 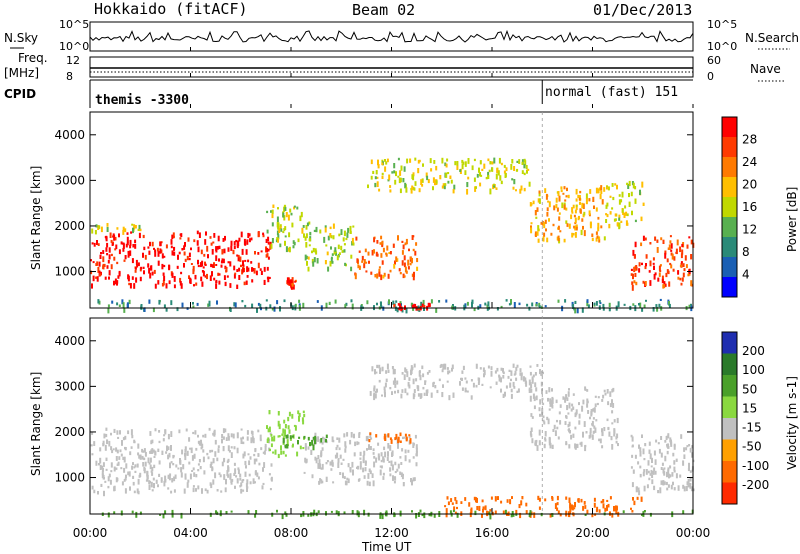 I want to click on velocity-colorbar-swatches, so click(x=729, y=418).